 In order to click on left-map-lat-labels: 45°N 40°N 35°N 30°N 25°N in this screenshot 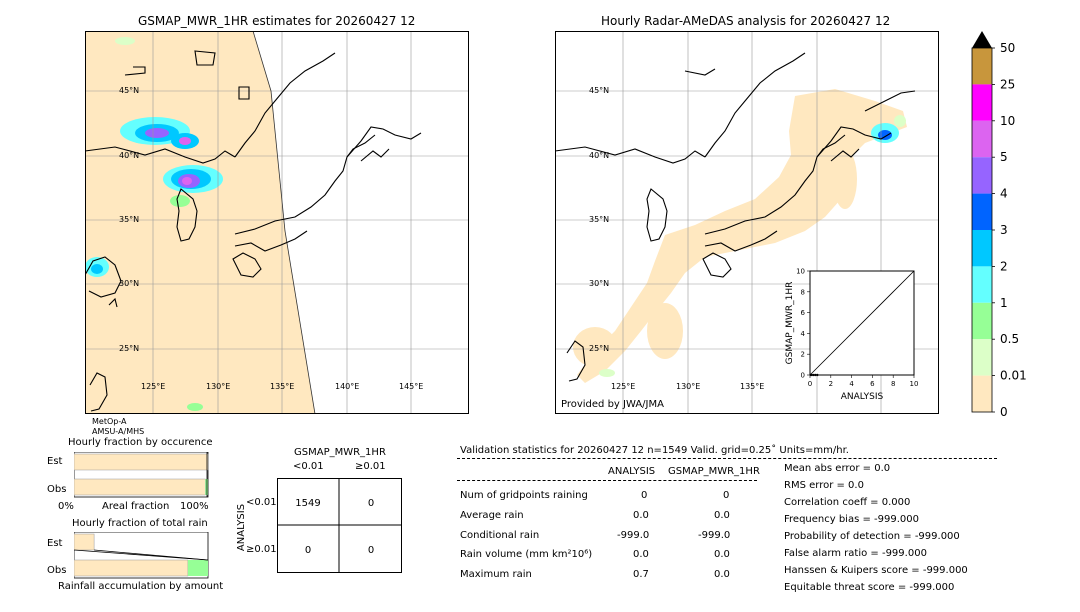, I will do `click(129, 219)`.